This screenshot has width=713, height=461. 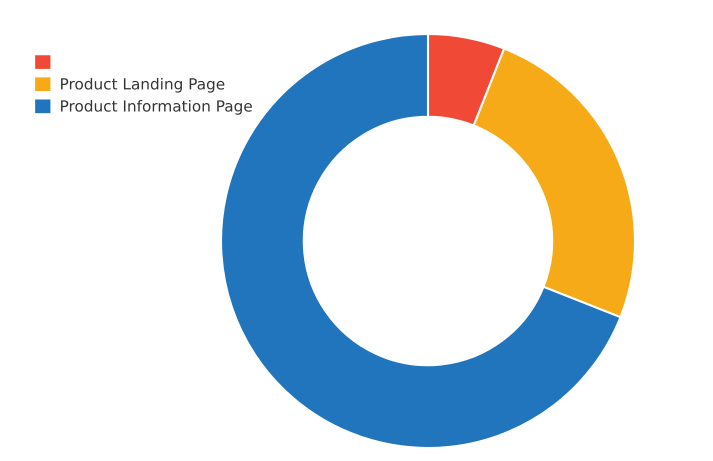 I want to click on legend-label: Product Landing Page, so click(x=142, y=85).